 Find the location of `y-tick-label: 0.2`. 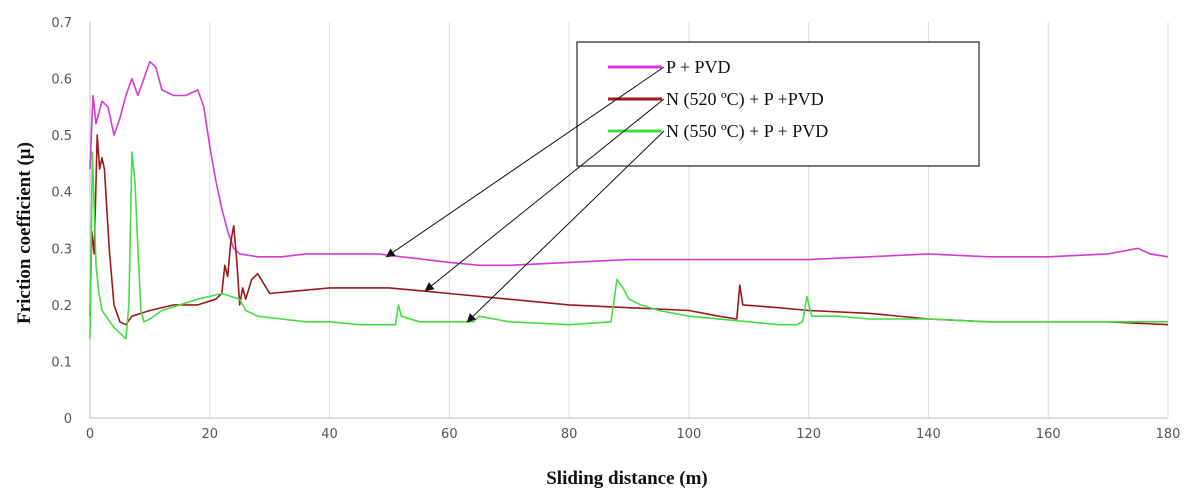

y-tick-label: 0.2 is located at coordinates (61, 306).